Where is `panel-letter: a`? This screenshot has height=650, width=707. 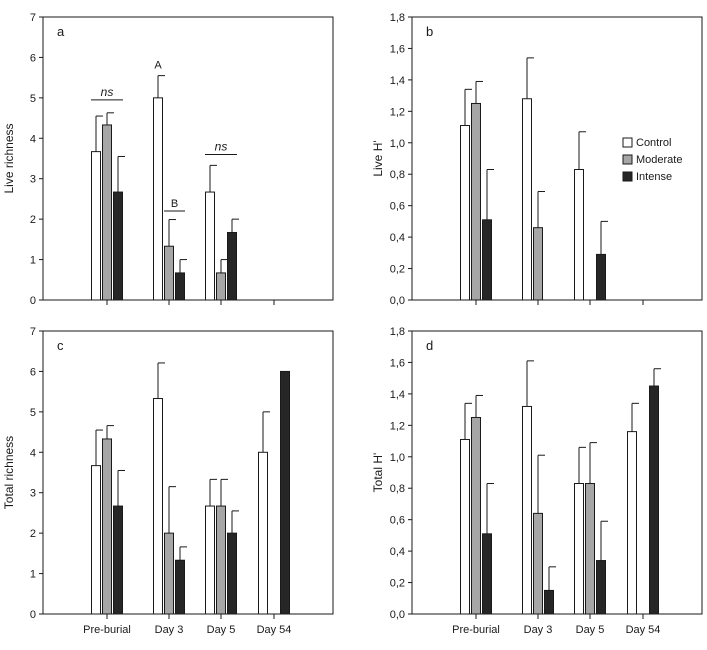 panel-letter: a is located at coordinates (61, 31).